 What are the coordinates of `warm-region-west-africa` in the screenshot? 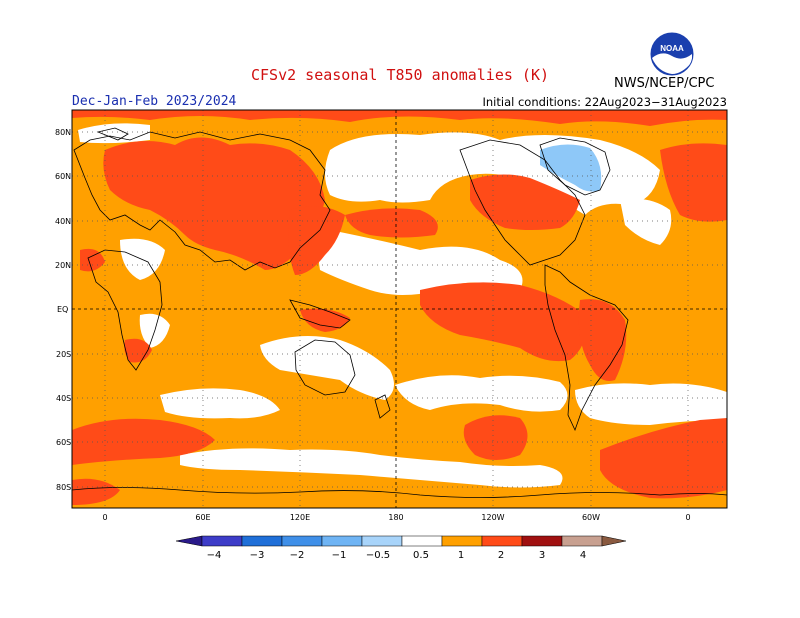 It's located at (92, 260).